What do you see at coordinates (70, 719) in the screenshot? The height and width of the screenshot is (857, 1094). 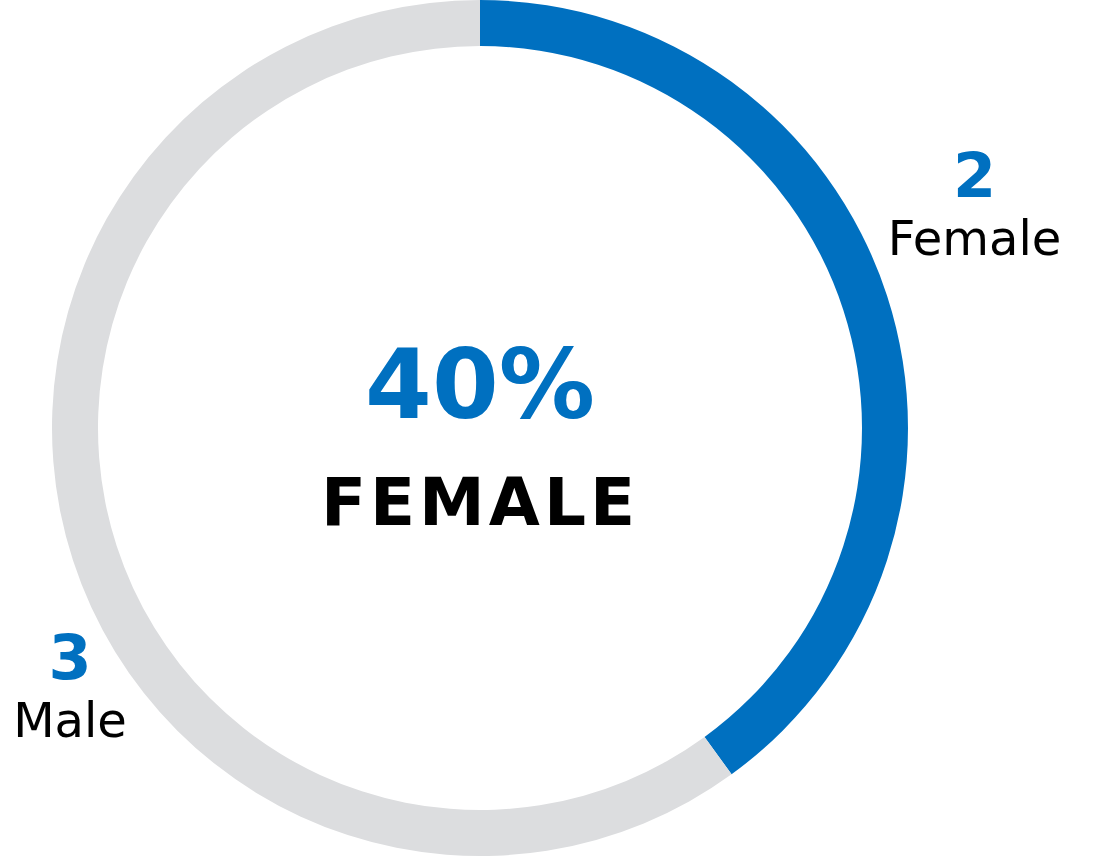 I see `slice-label: Male` at bounding box center [70, 719].